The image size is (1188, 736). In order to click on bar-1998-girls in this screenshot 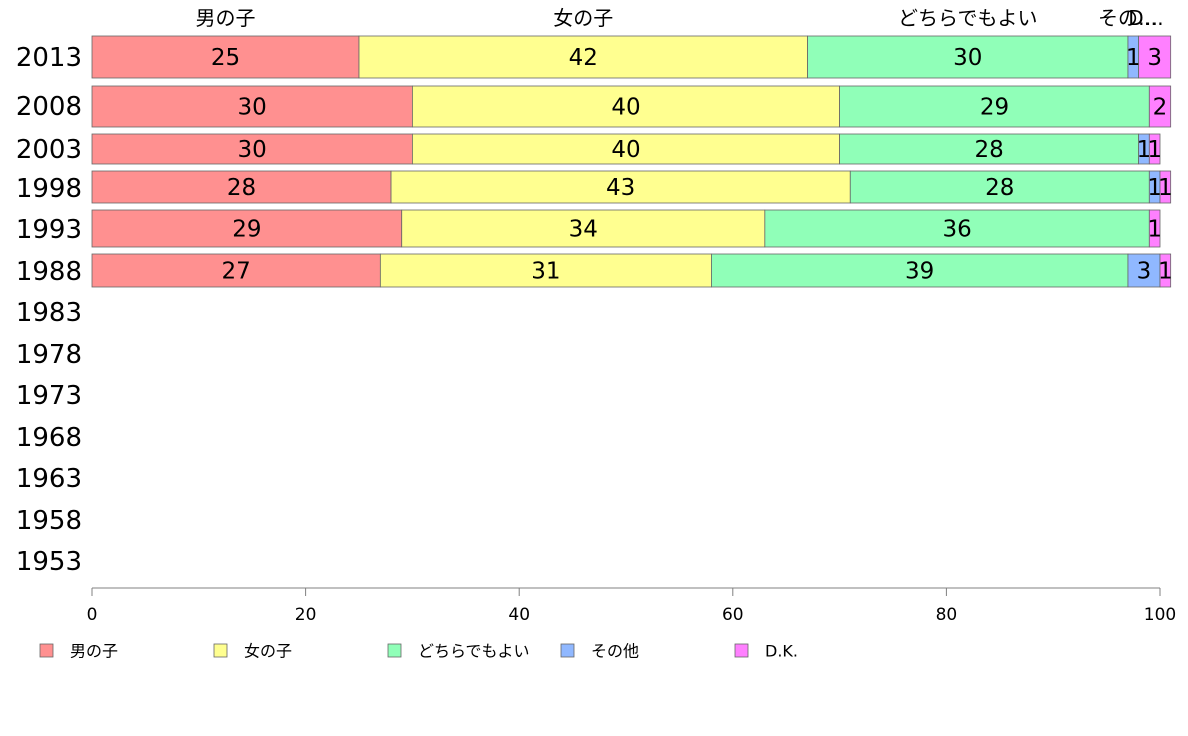, I will do `click(620, 187)`.